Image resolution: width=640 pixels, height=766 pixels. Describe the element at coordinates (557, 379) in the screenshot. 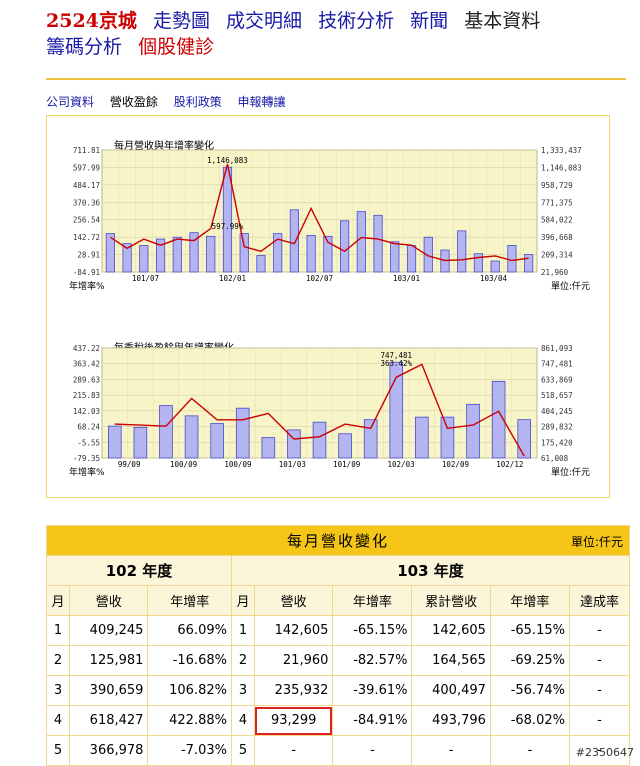

I see `right-tick-label: 633,869` at that location.